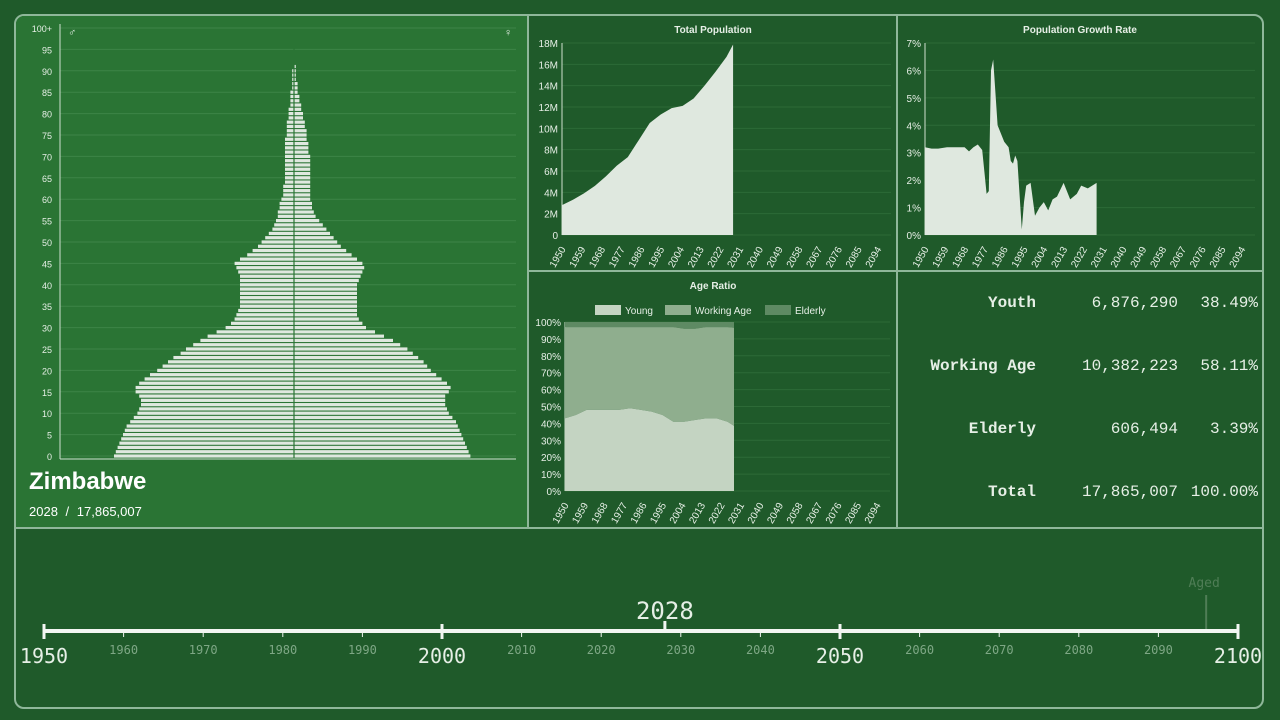  What do you see at coordinates (1224, 492) in the screenshot?
I see `stat-percent: 100.00%` at bounding box center [1224, 492].